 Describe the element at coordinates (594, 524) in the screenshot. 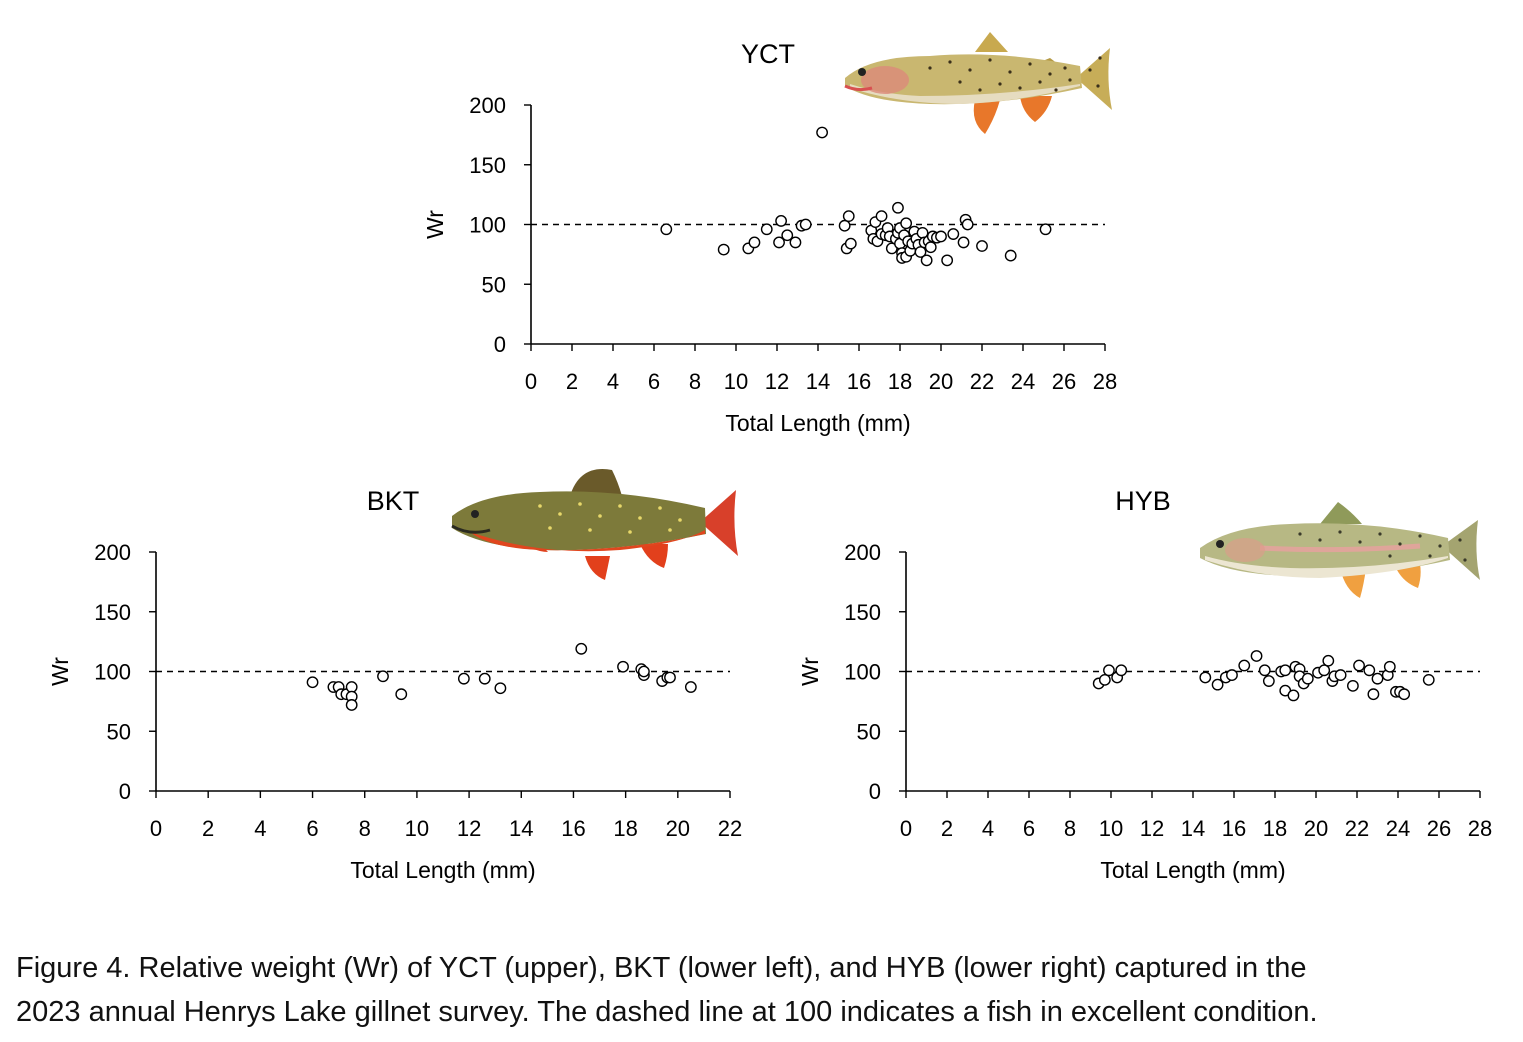

I see `bkt-fish-illustration` at that location.